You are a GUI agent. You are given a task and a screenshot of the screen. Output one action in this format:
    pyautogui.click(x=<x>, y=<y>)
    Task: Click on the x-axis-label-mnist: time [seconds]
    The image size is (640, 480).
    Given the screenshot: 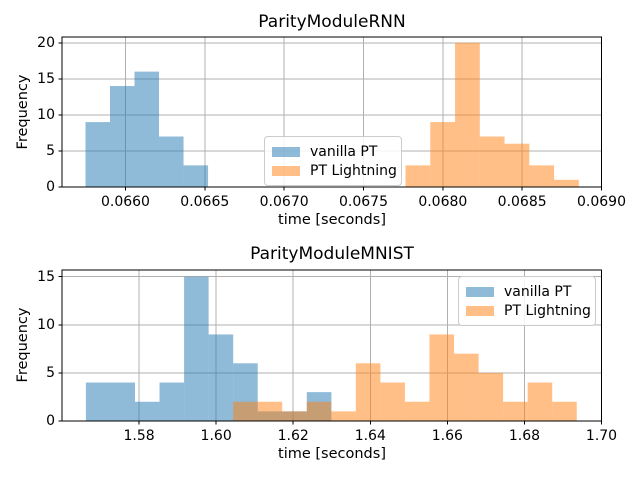 What is the action you would take?
    pyautogui.click(x=332, y=454)
    